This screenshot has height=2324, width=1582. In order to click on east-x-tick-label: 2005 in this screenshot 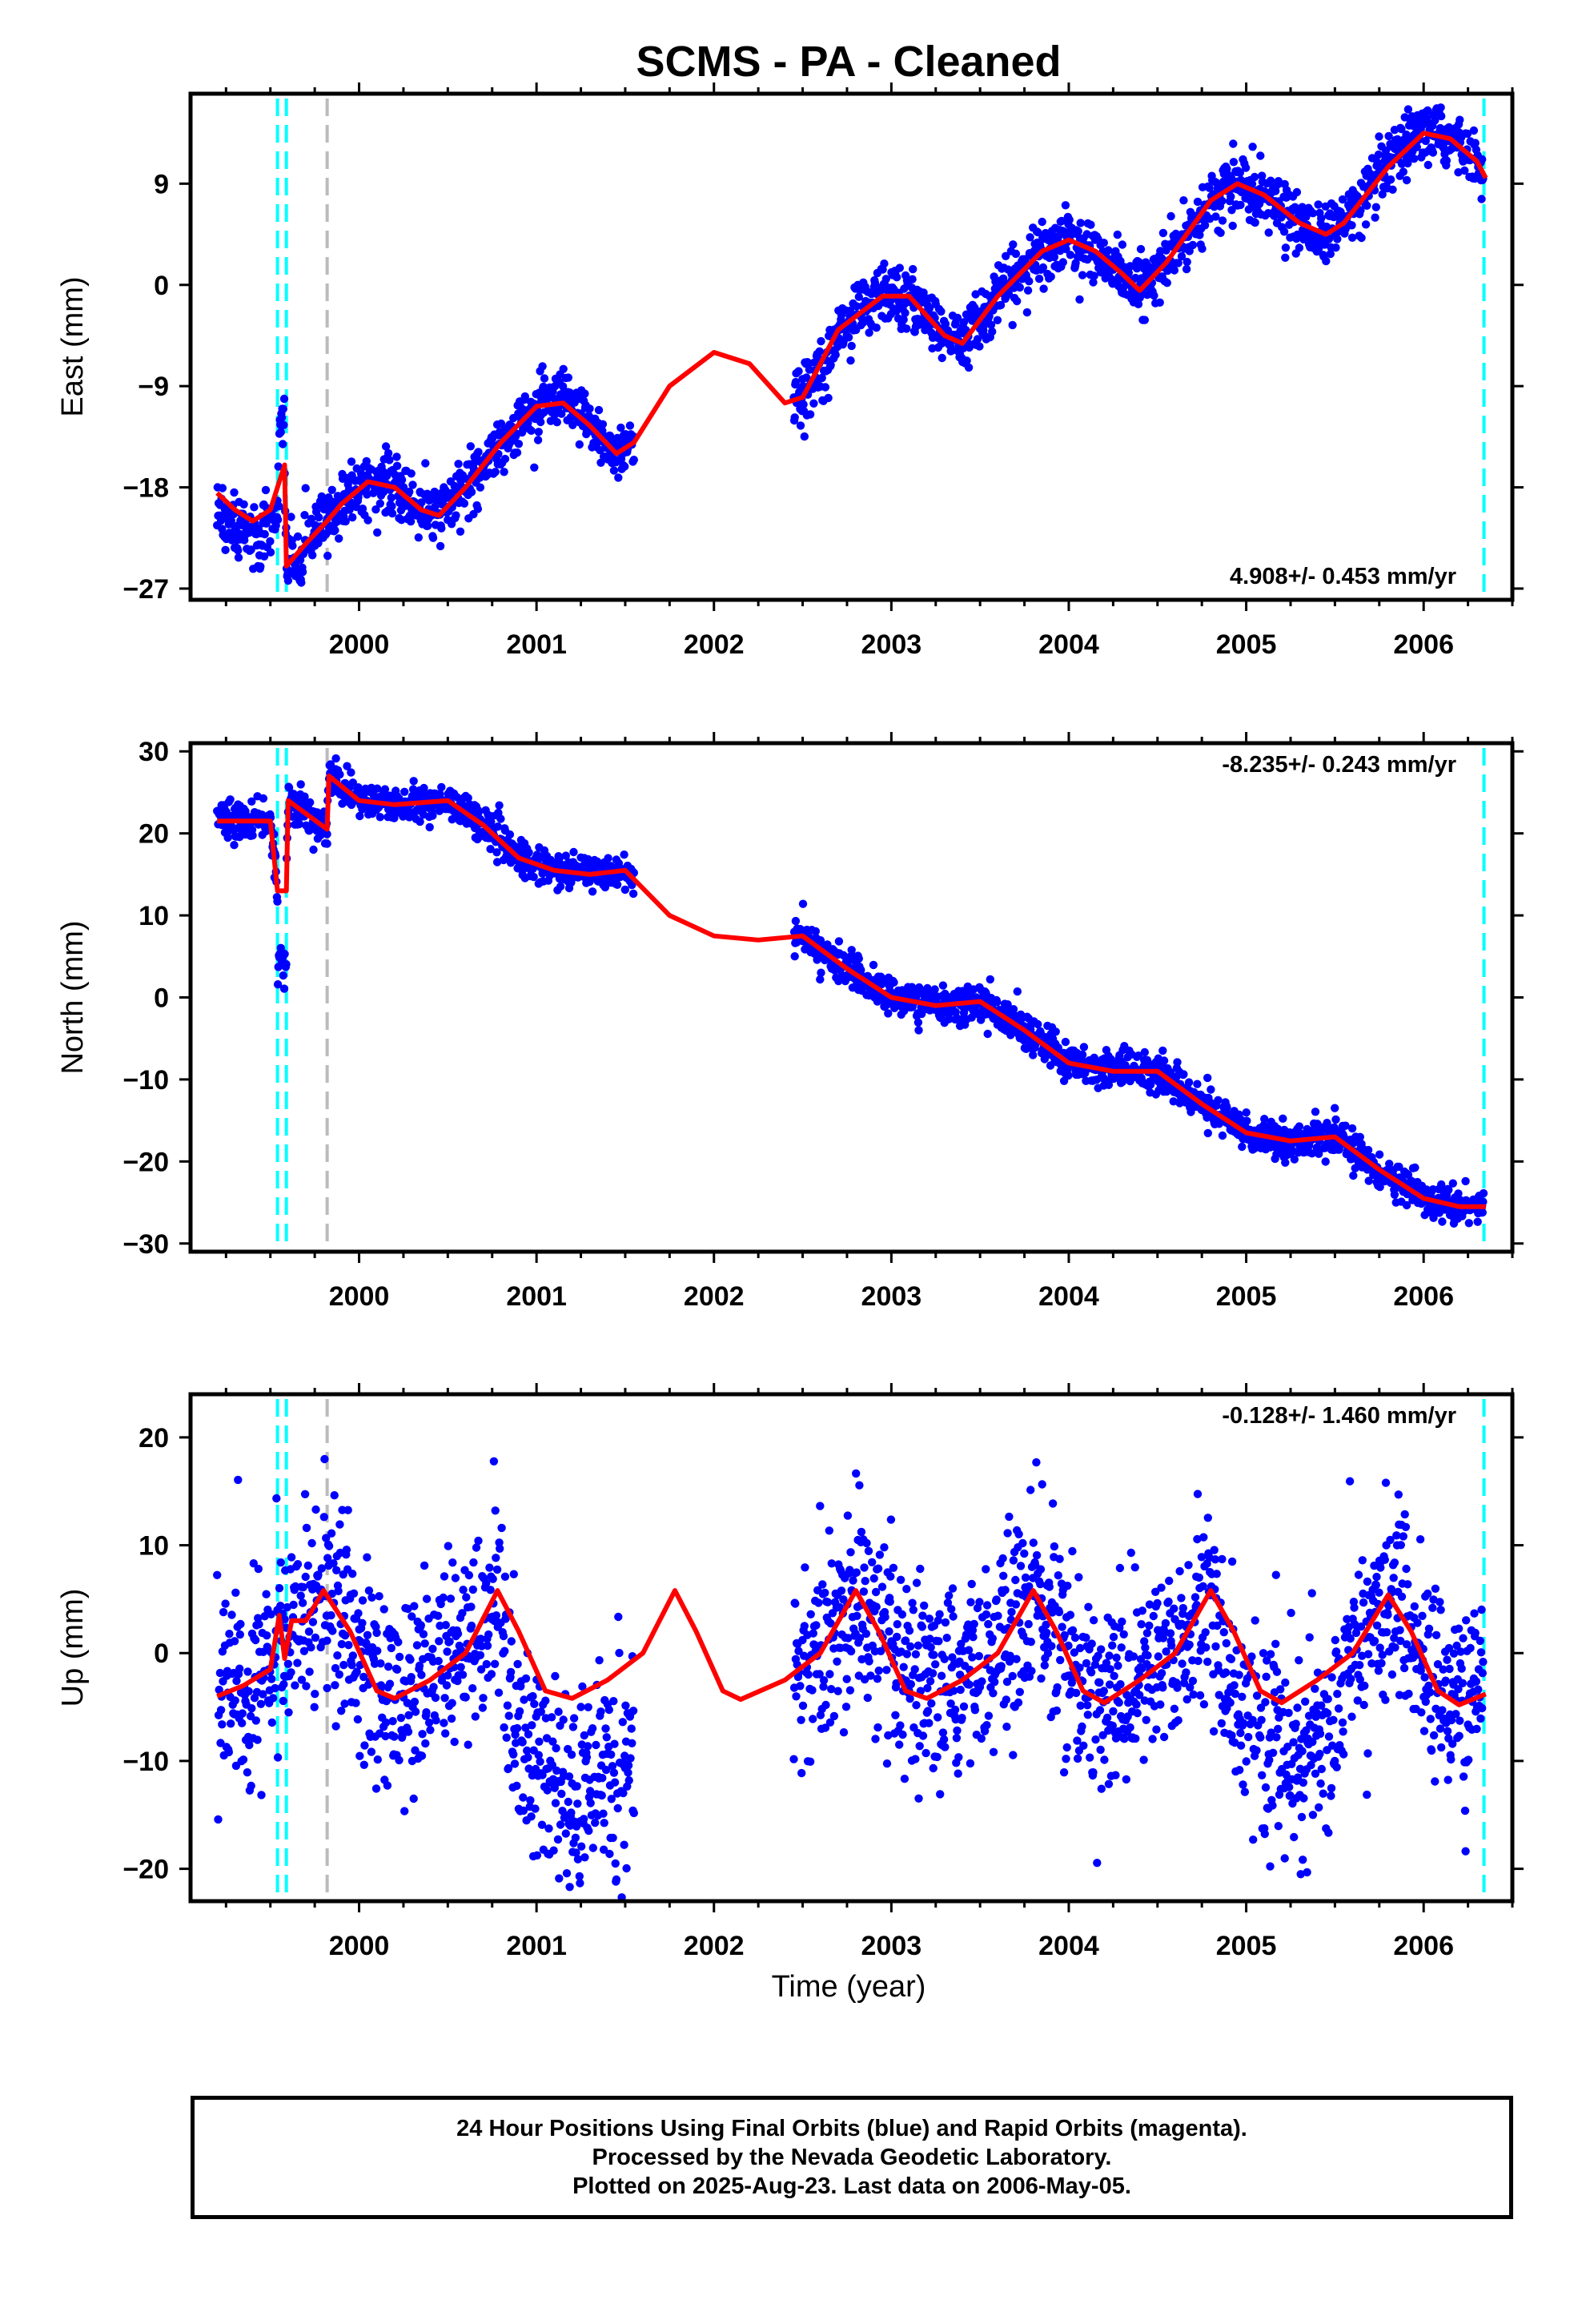, I will do `click(1246, 644)`.